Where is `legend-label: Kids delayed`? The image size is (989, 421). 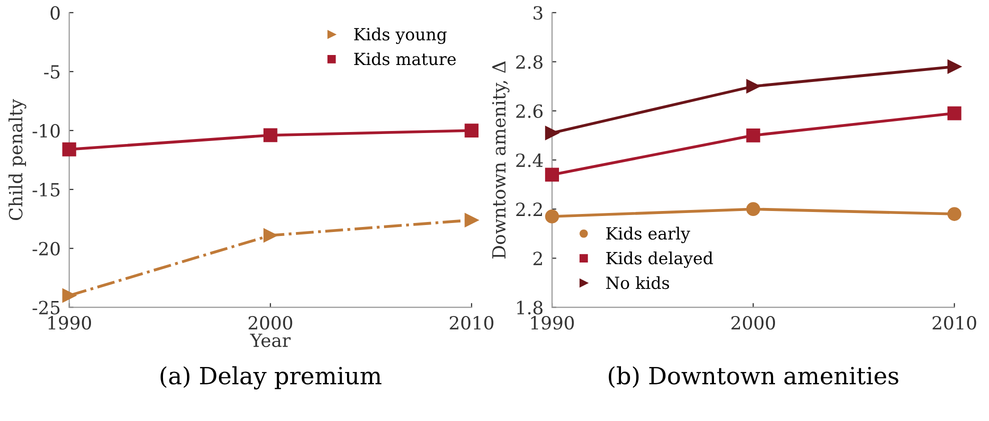 legend-label: Kids delayed is located at coordinates (659, 260).